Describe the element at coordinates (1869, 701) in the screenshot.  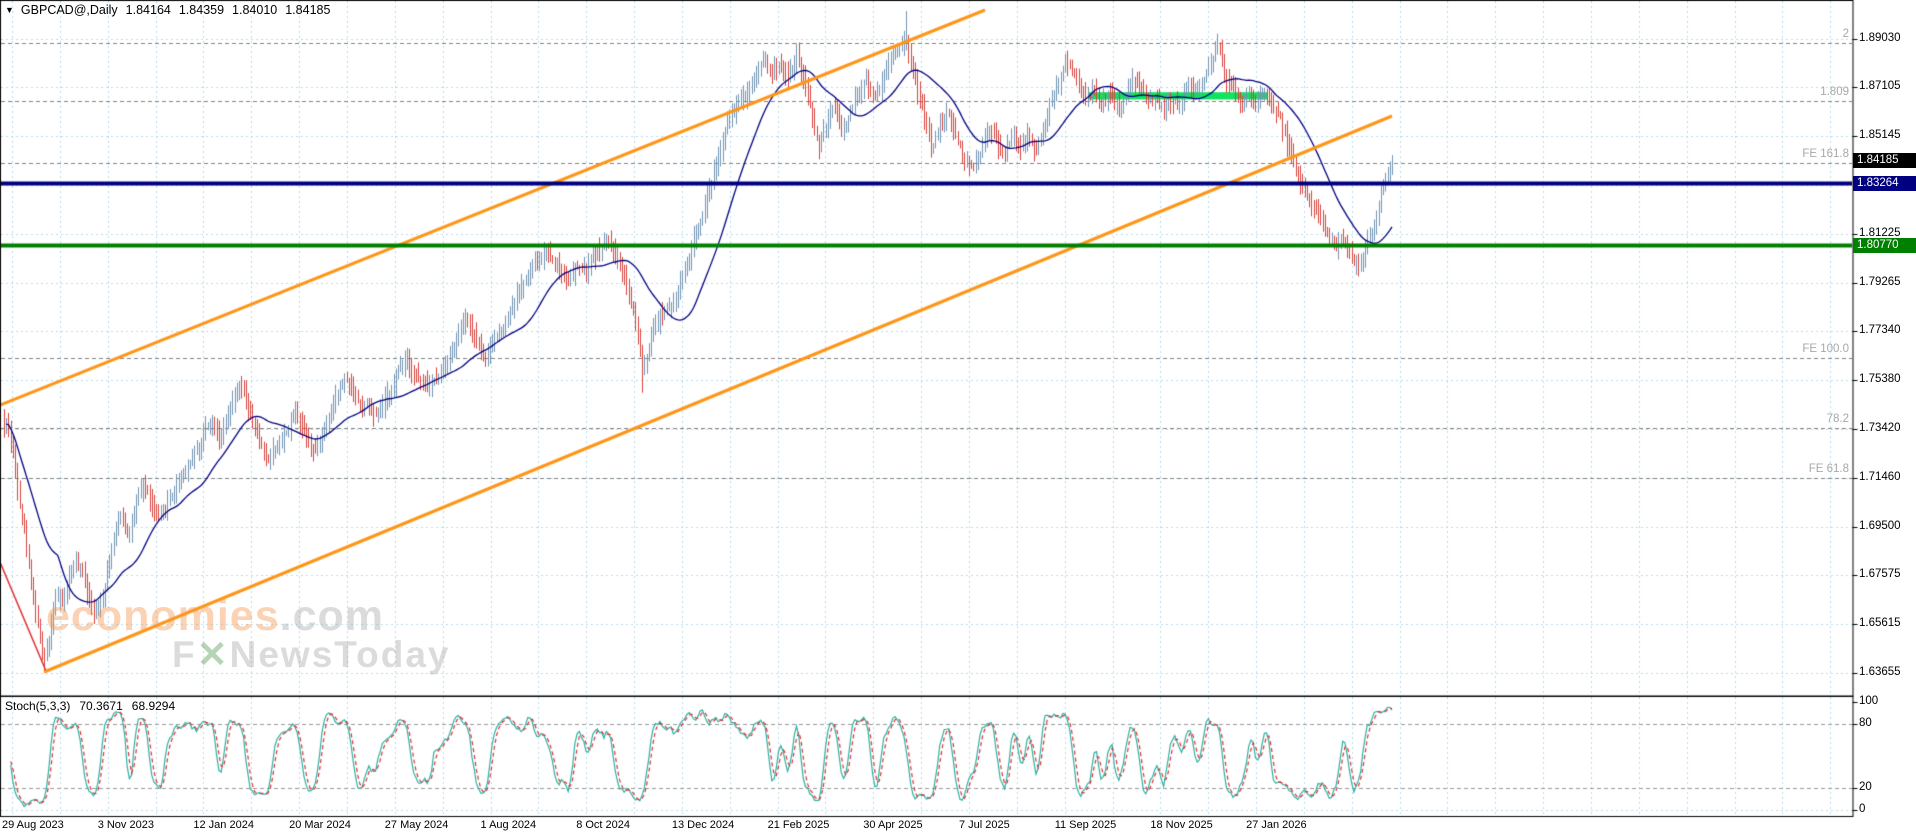
I see `stoch-scale-label: 100` at that location.